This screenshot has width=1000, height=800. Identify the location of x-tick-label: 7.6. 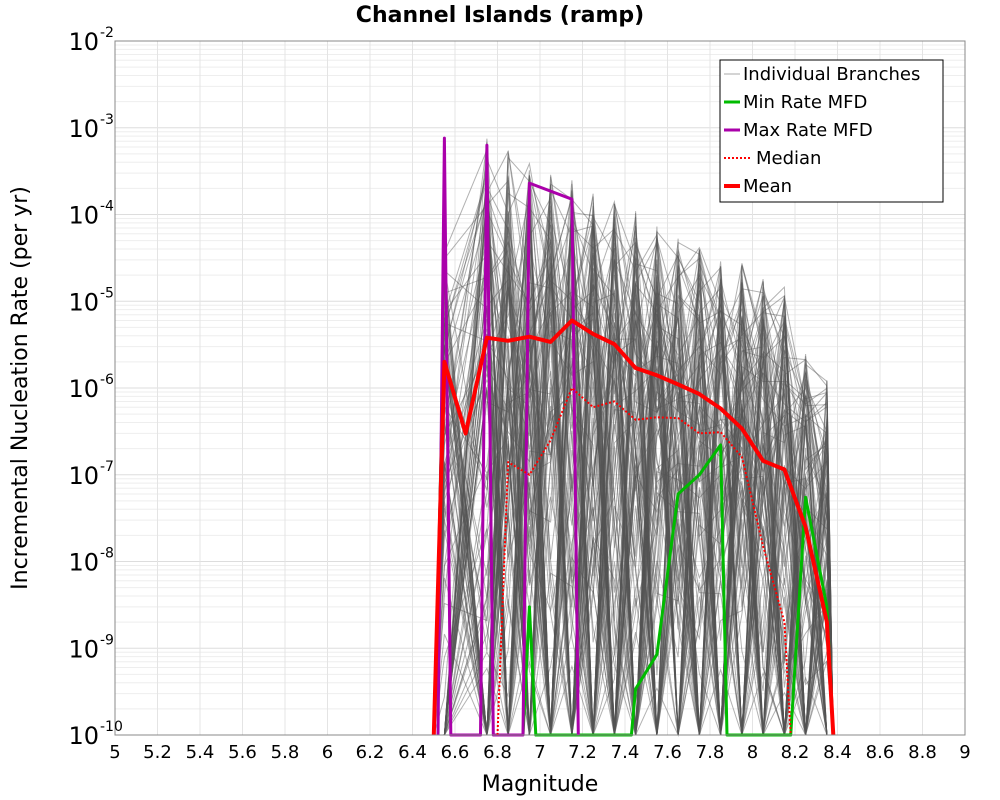
(667, 752).